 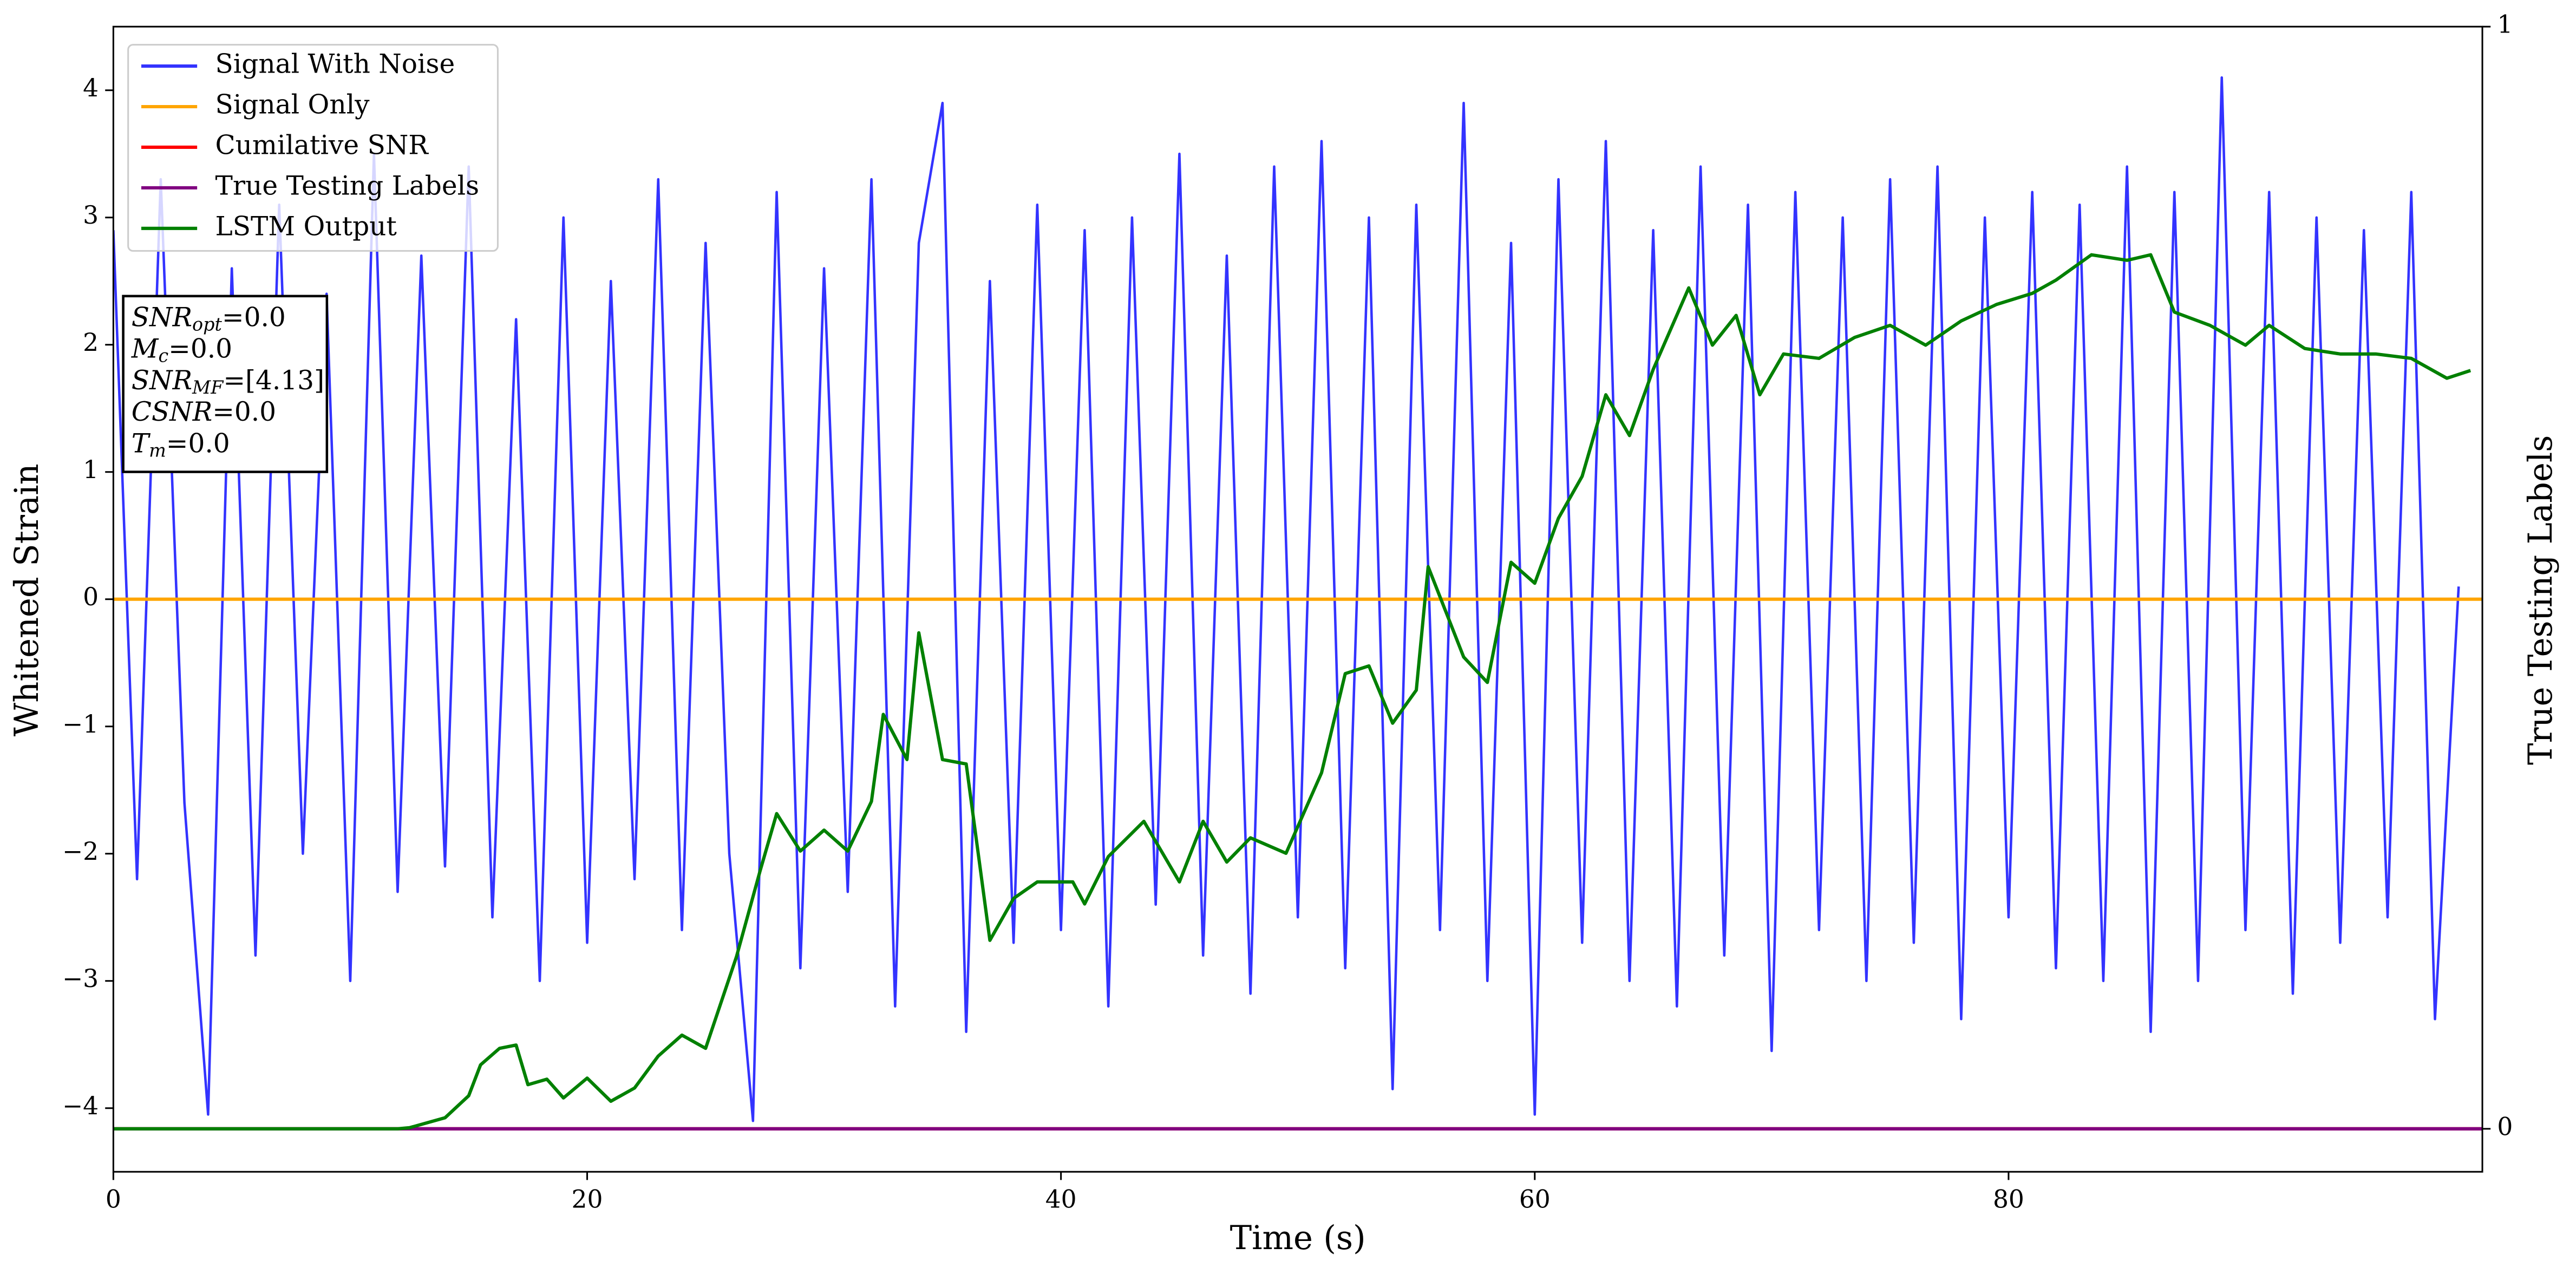 I want to click on legend-label: Signal Only, so click(x=292, y=104).